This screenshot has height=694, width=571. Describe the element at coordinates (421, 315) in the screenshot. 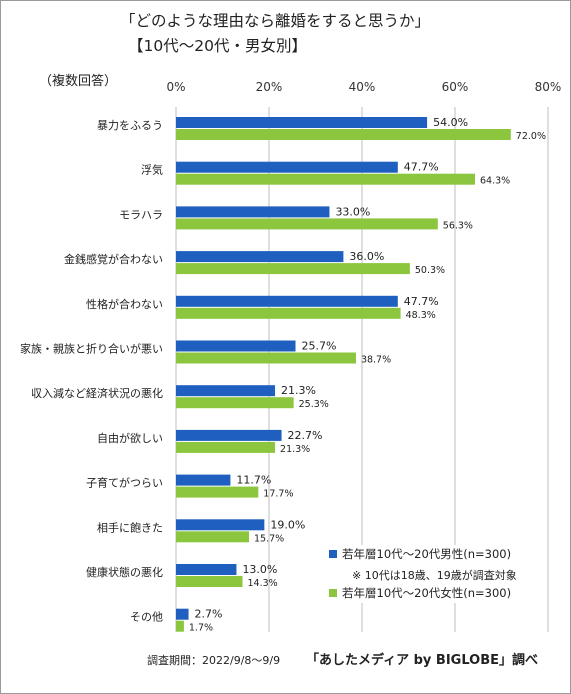

I see `value-label-female: 48.3%` at that location.